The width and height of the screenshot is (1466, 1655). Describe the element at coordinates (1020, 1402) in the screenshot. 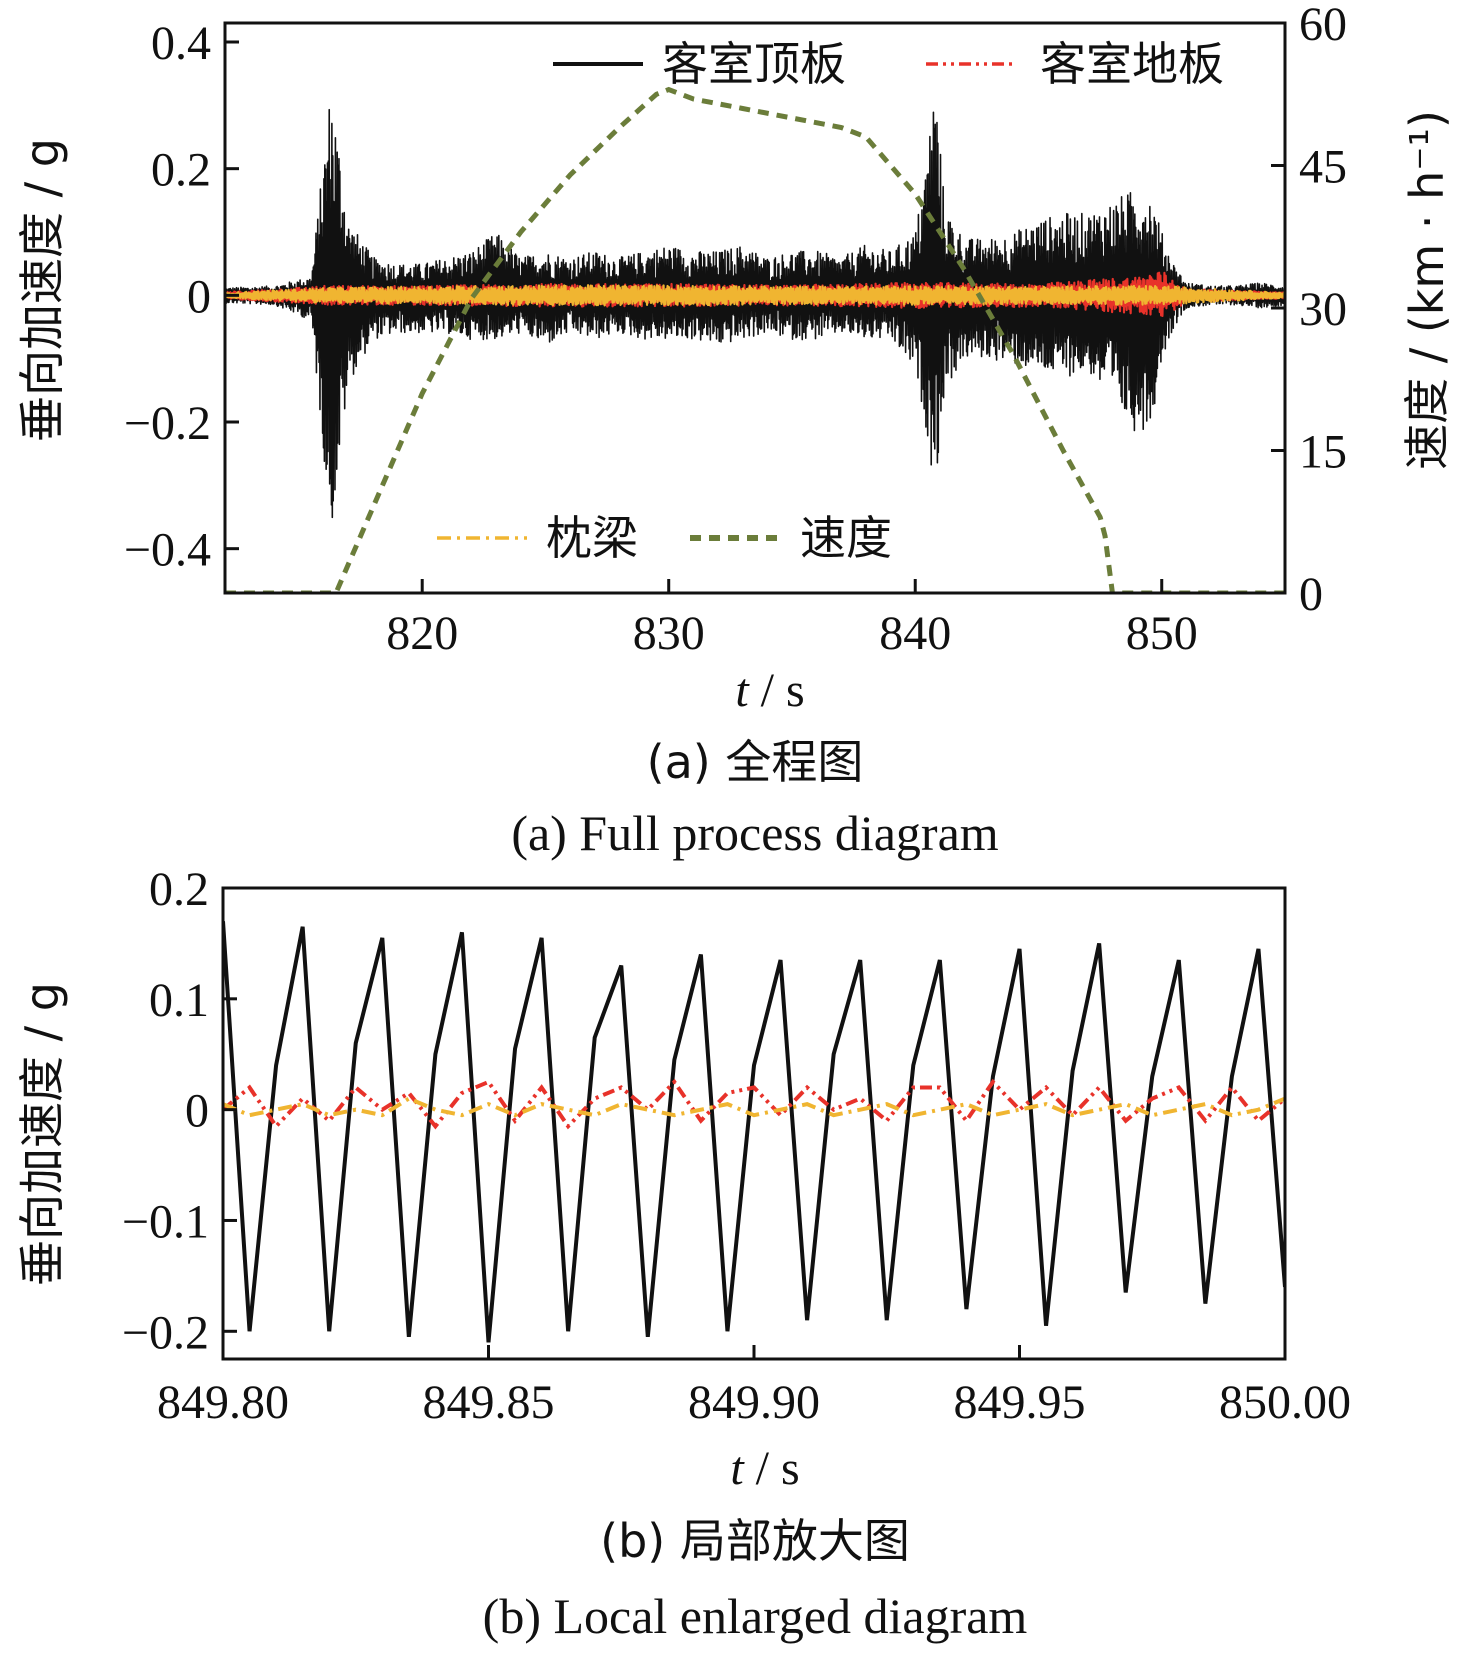

I see `x-tick-label: 849.95` at that location.